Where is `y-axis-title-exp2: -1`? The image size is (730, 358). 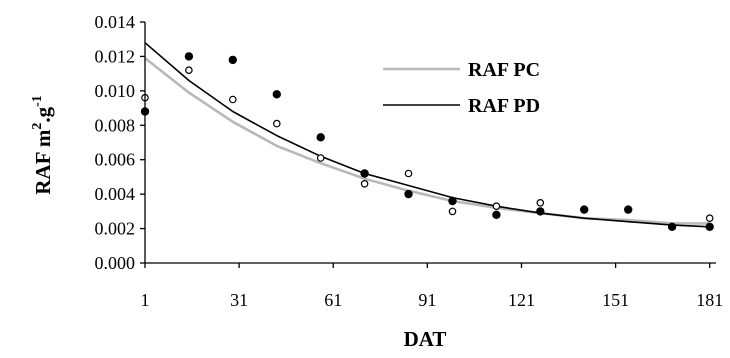 y-axis-title-exp2: -1 is located at coordinates (37, 101).